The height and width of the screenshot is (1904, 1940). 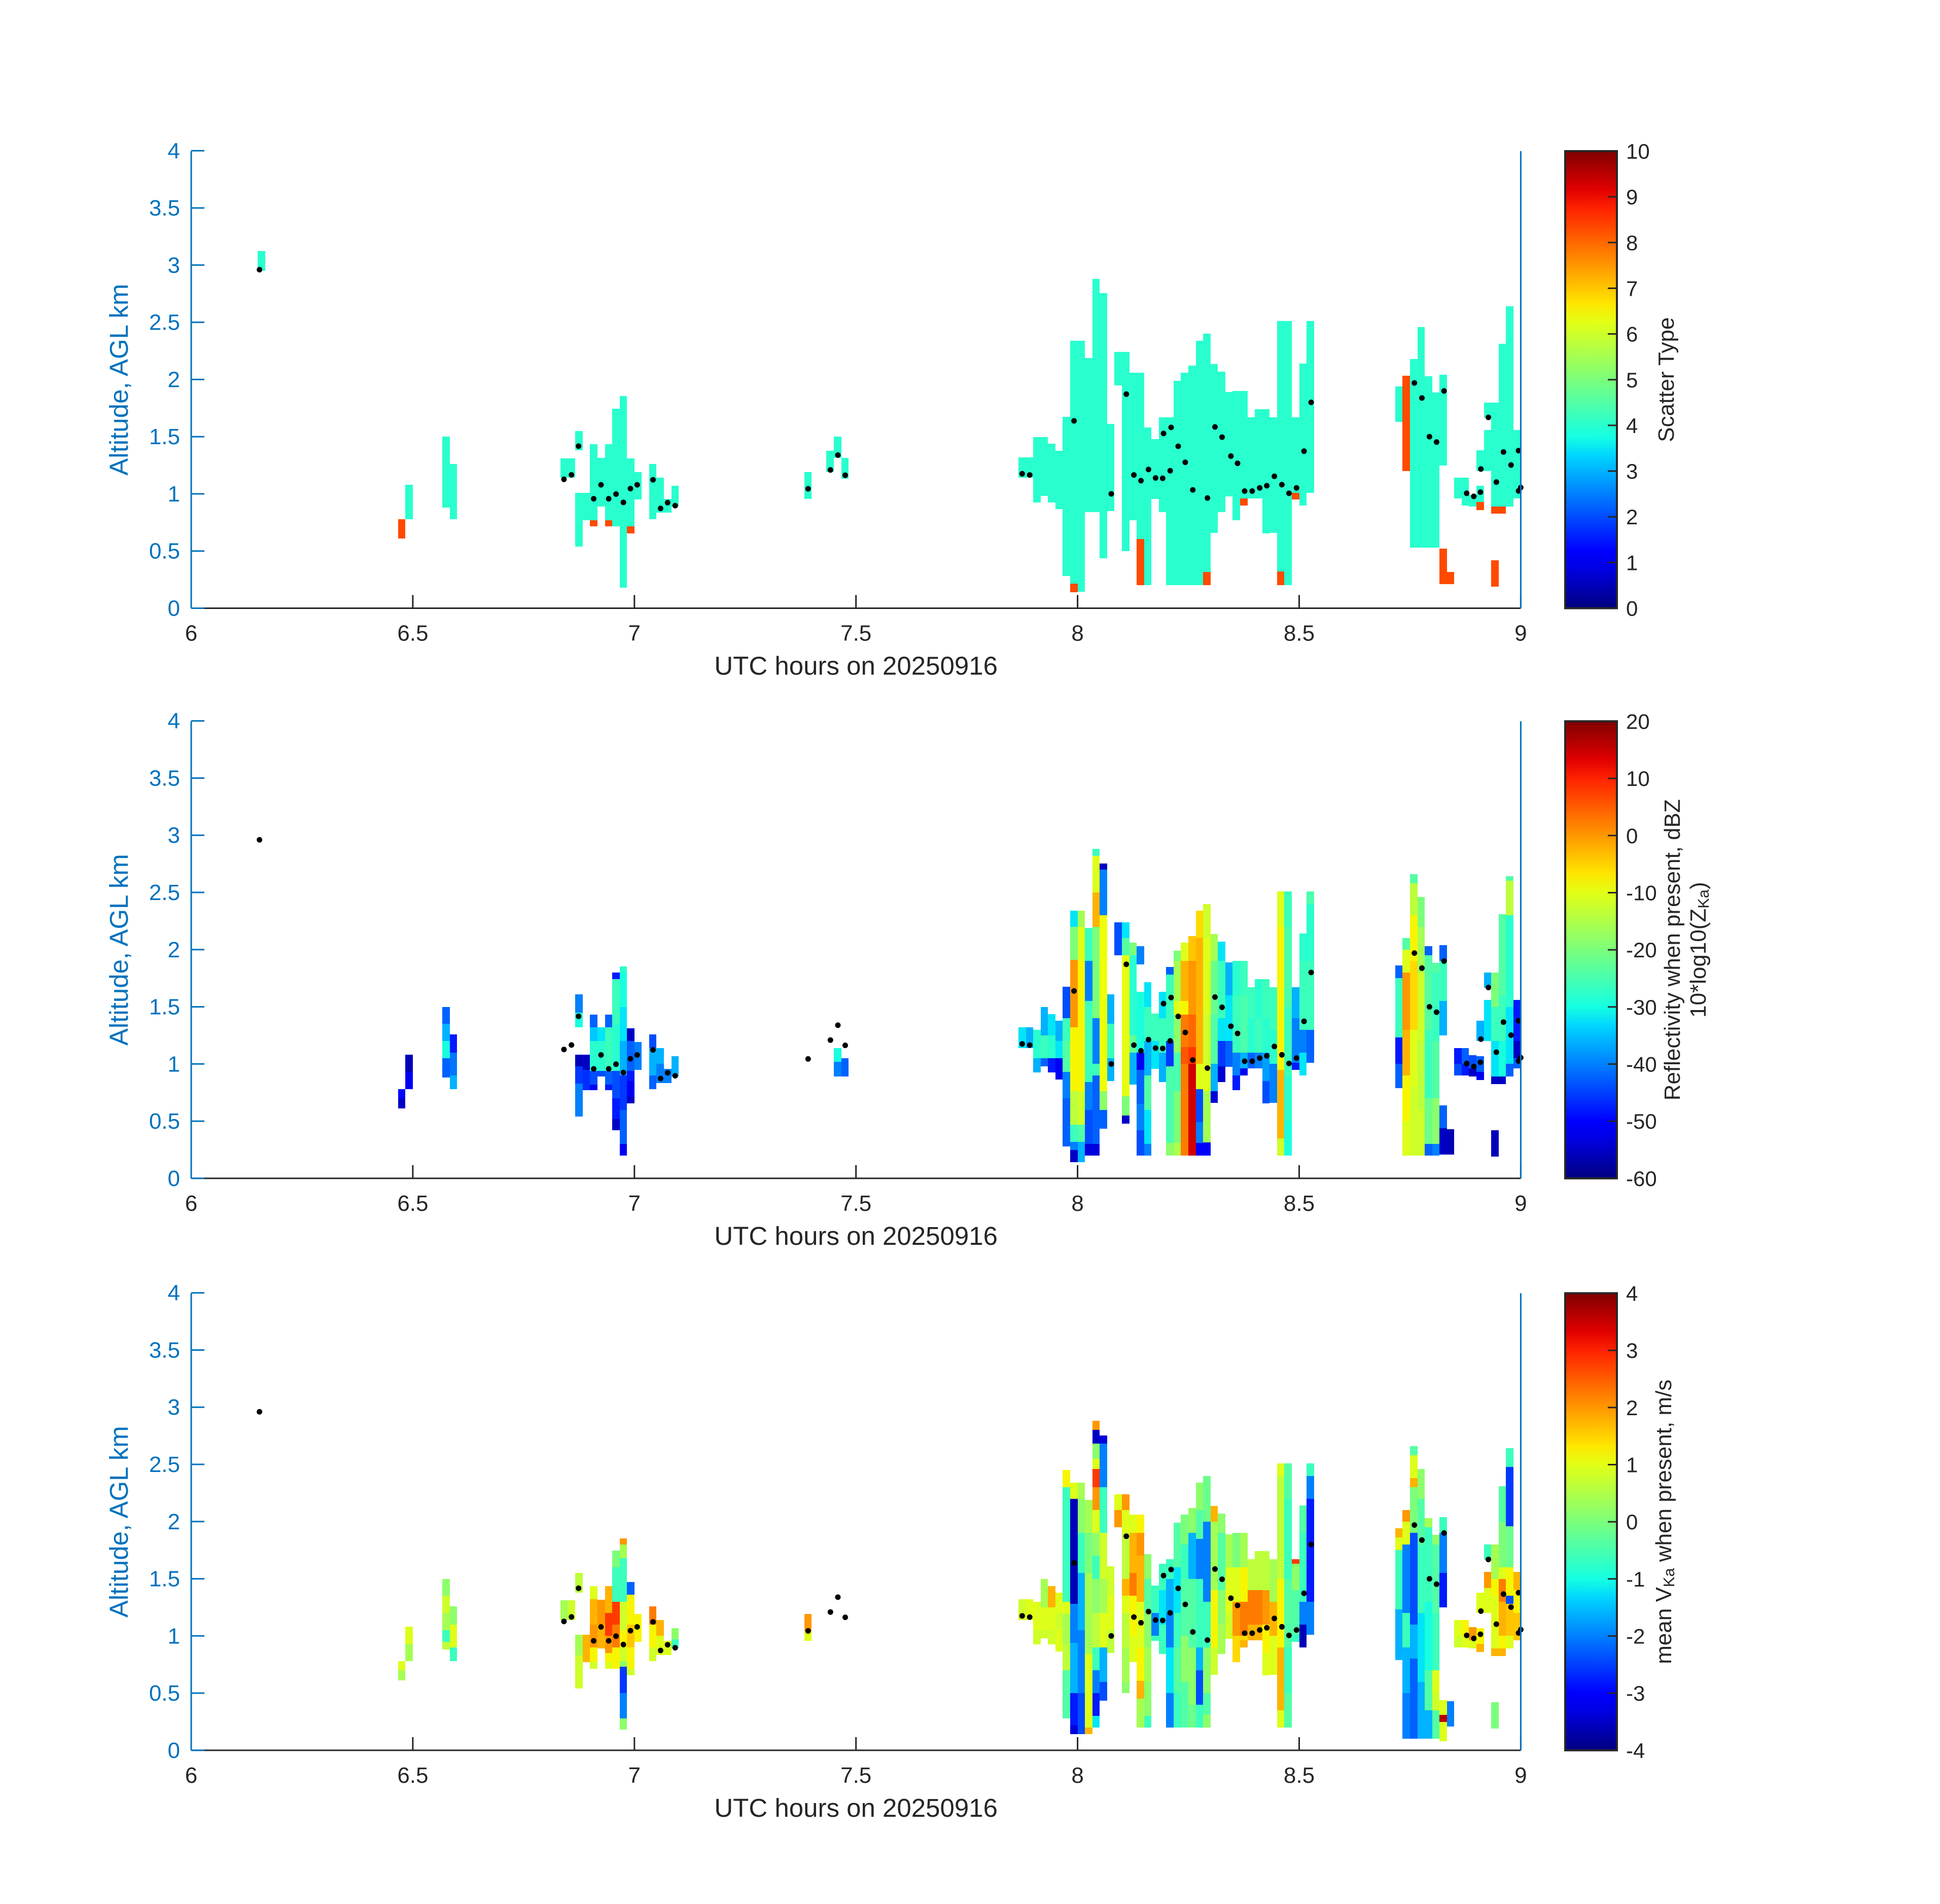 What do you see at coordinates (1635, 1751) in the screenshot?
I see `svg-text: -4` at bounding box center [1635, 1751].